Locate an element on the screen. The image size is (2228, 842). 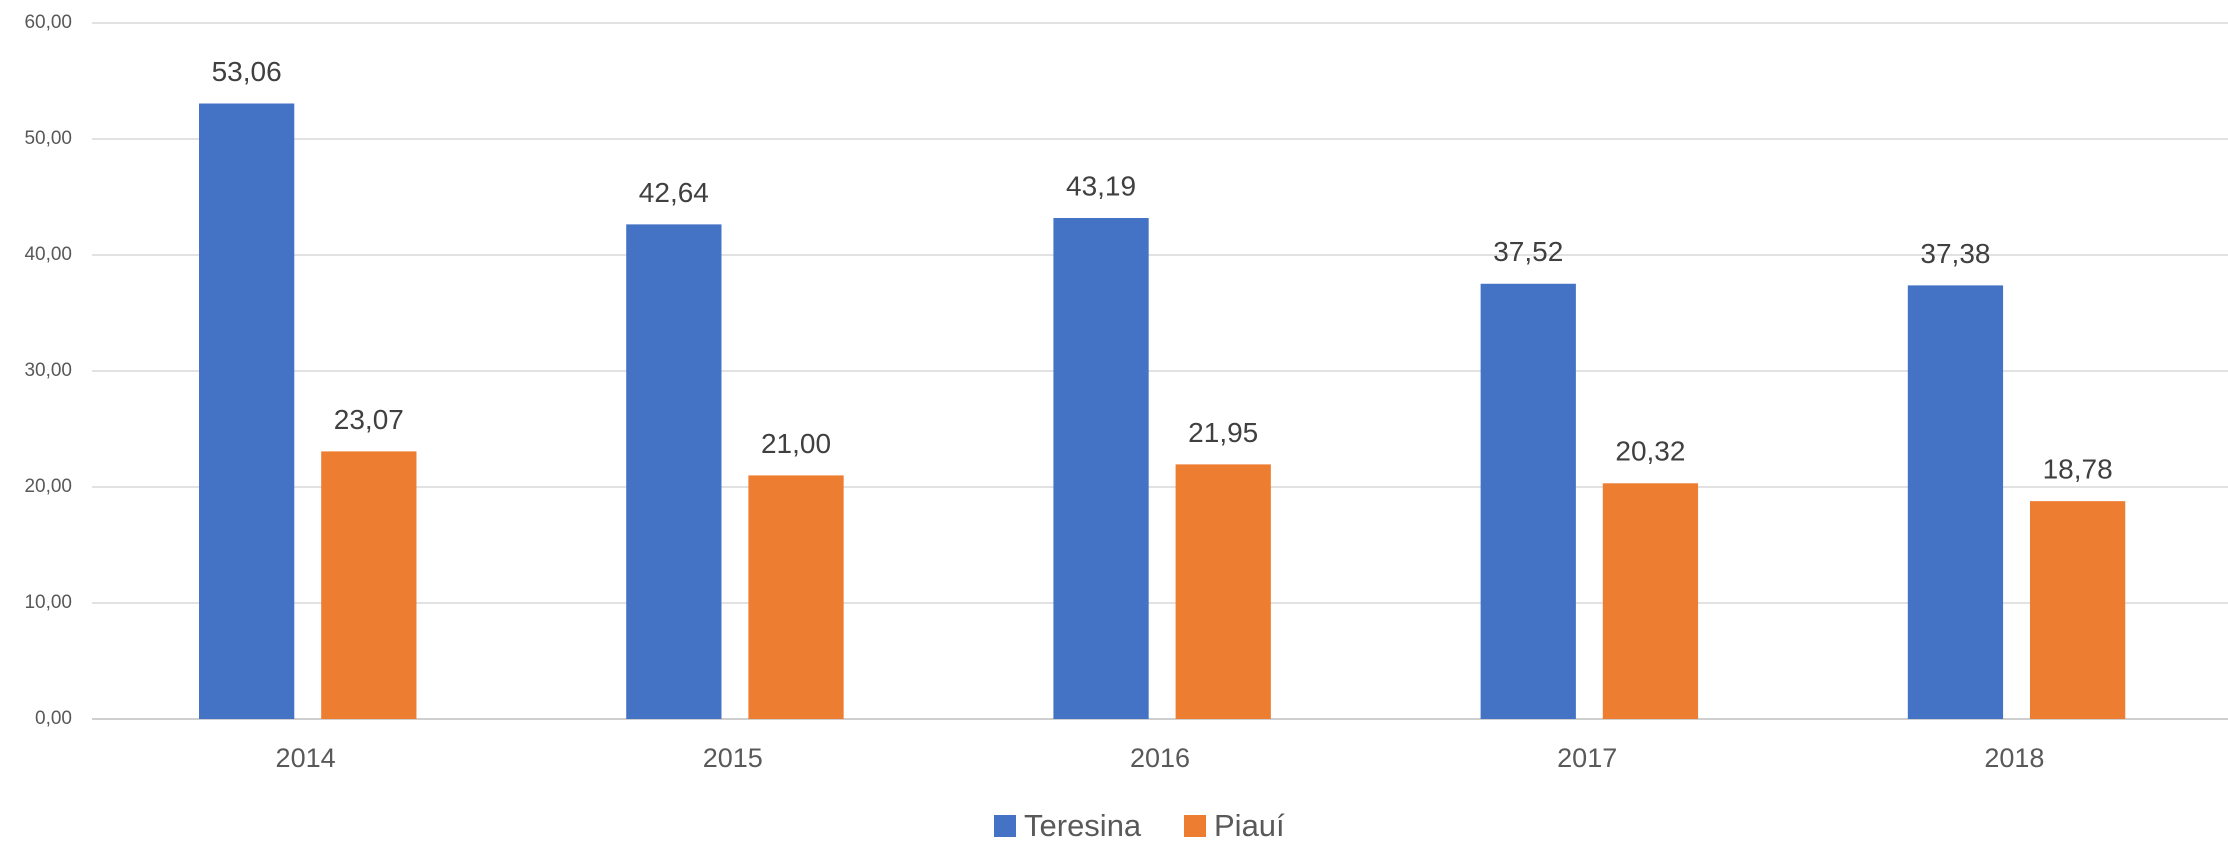
value-label: 43,19 is located at coordinates (1101, 185).